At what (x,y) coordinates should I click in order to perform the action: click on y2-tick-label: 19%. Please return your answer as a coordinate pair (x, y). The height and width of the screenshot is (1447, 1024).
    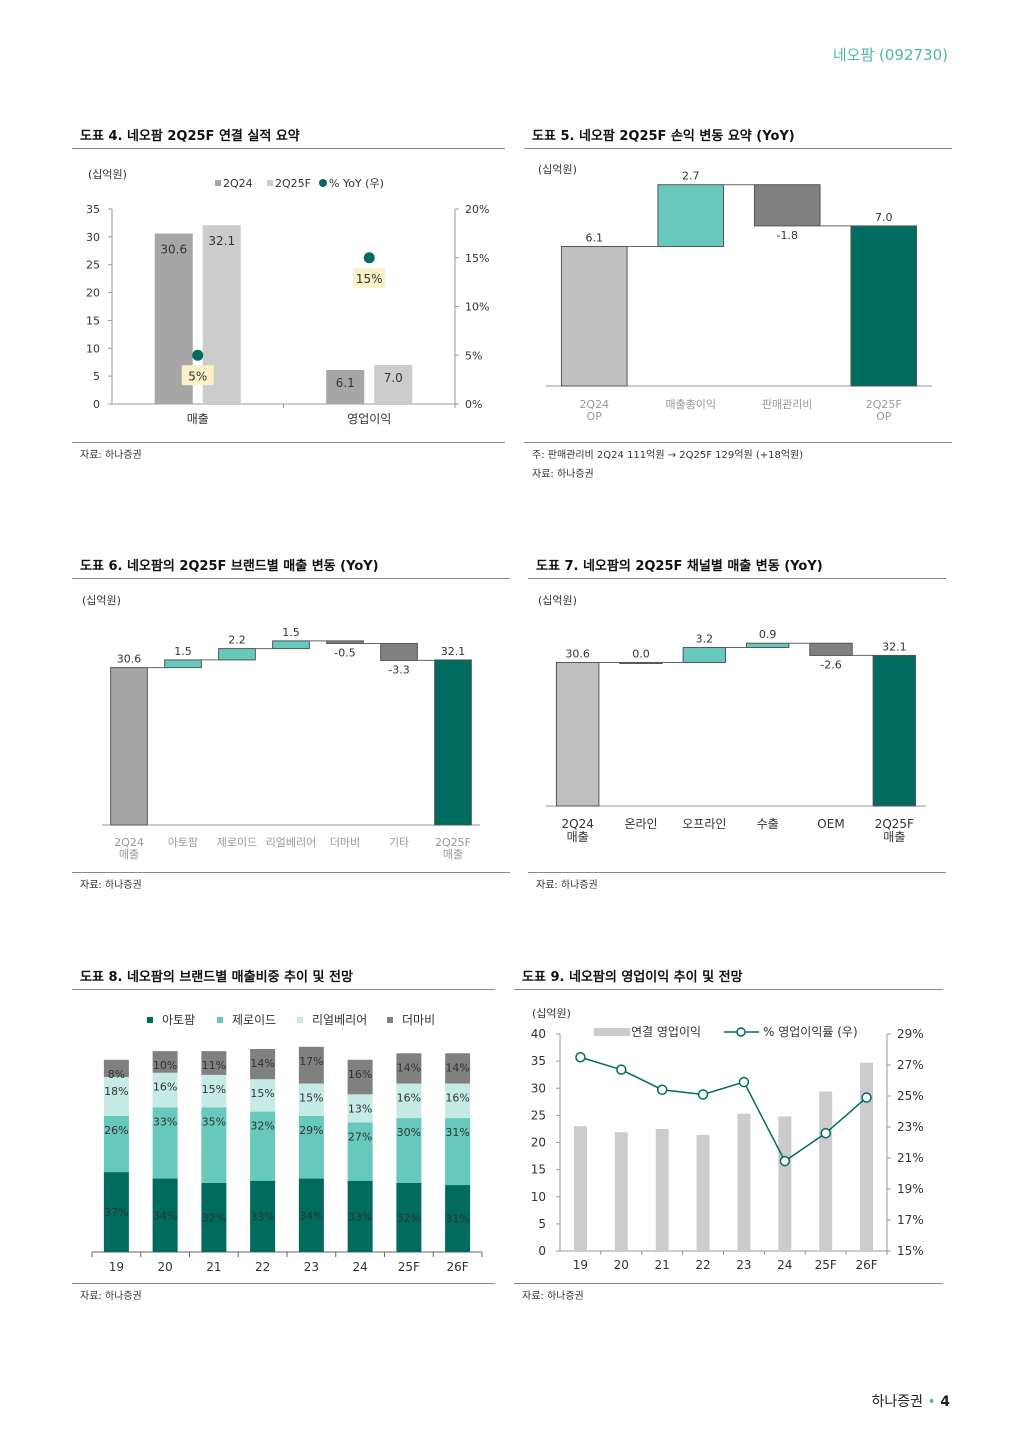
    Looking at the image, I should click on (910, 1189).